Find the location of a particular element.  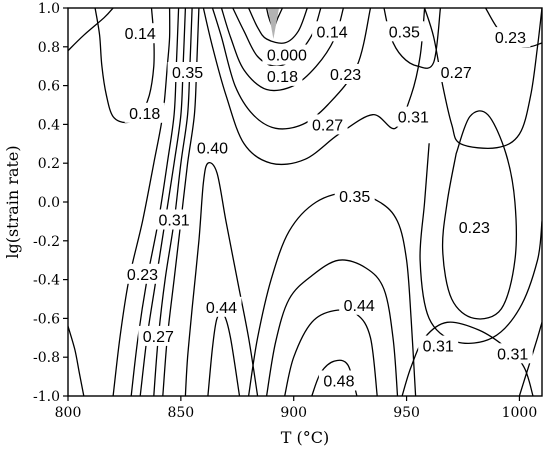

y-tick-label: 0.8 is located at coordinates (49, 48).